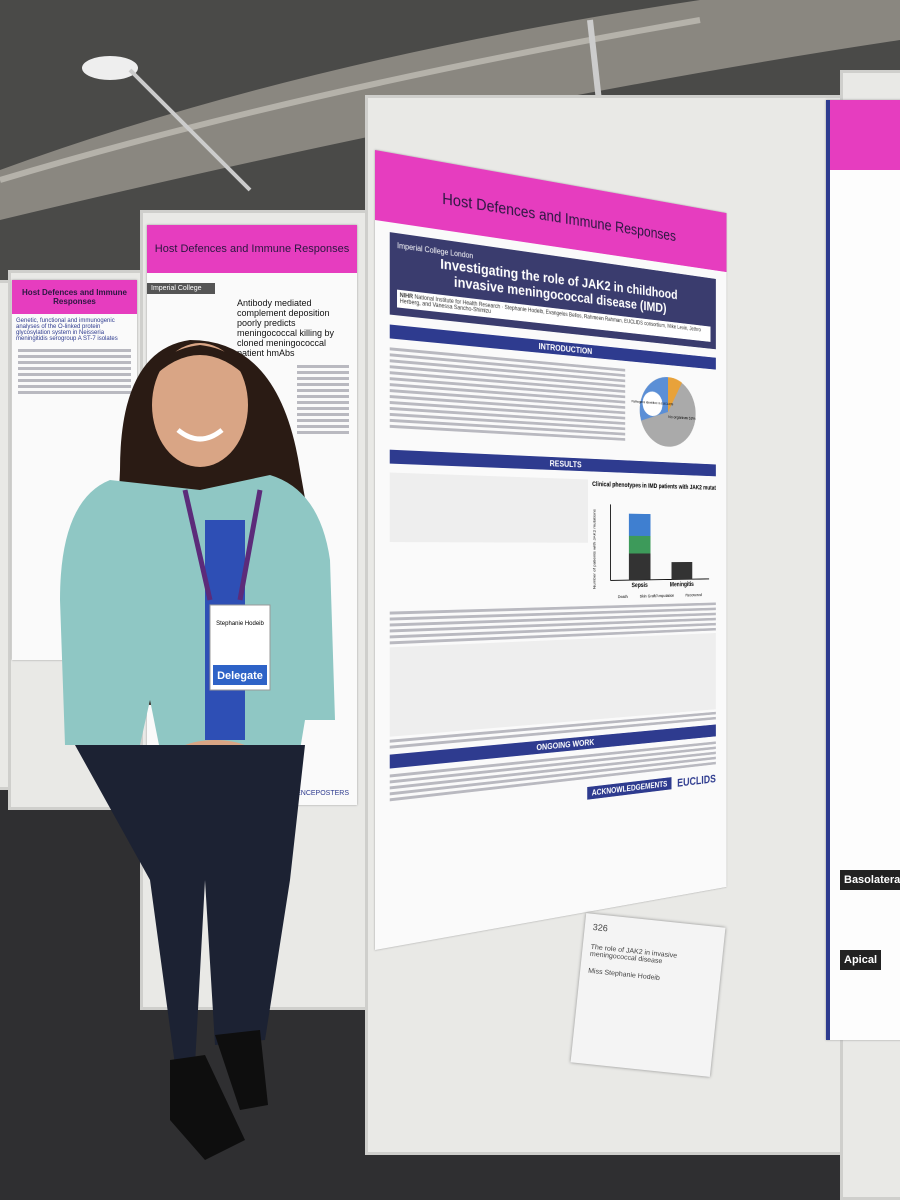 The image size is (900, 1200). Describe the element at coordinates (657, 596) in the screenshot. I see `legend-label: Skin Graft/Amputation` at that location.